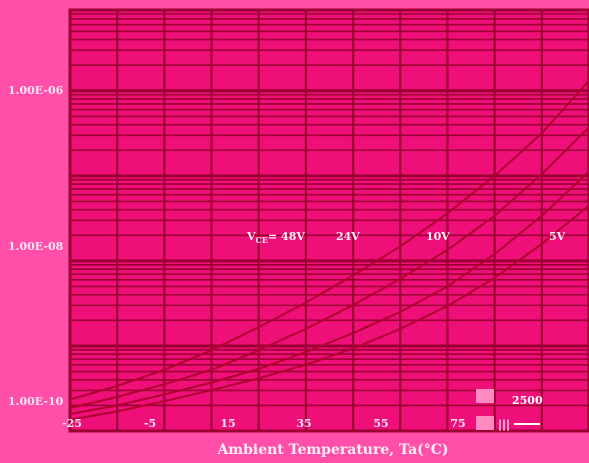 The width and height of the screenshot is (589, 463). What do you see at coordinates (286, 236) in the screenshot?
I see `series-label-vce-value: = 48V` at bounding box center [286, 236].